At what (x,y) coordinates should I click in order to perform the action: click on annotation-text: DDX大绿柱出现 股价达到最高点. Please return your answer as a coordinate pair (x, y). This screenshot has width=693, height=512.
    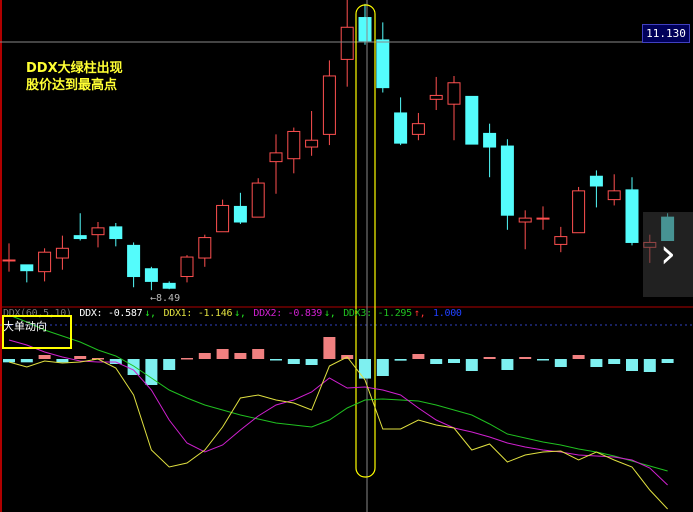
    Looking at the image, I should click on (74, 77).